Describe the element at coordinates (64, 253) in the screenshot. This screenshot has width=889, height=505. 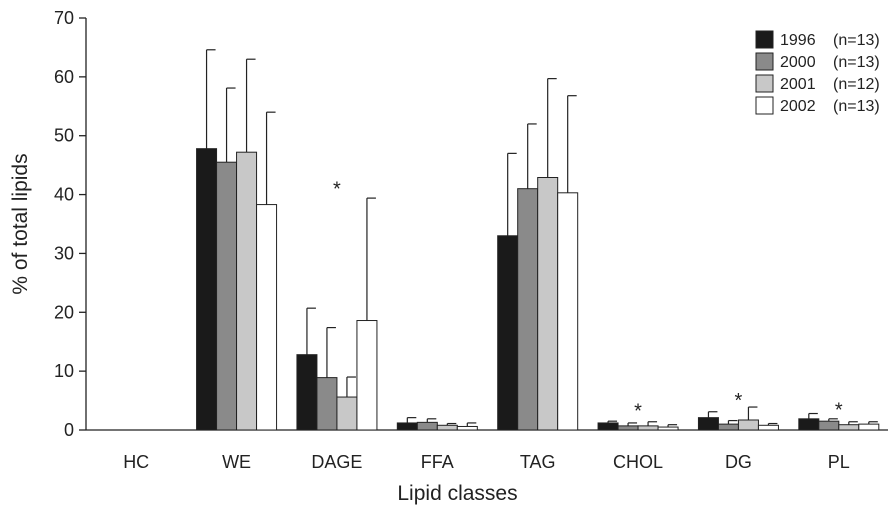
I see `y-tick-label: 30` at that location.